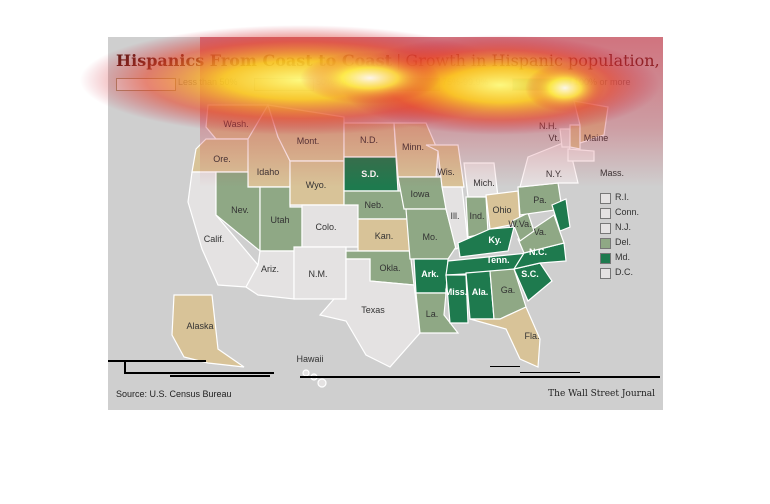  I want to click on label-calif: Calif., so click(214, 239).